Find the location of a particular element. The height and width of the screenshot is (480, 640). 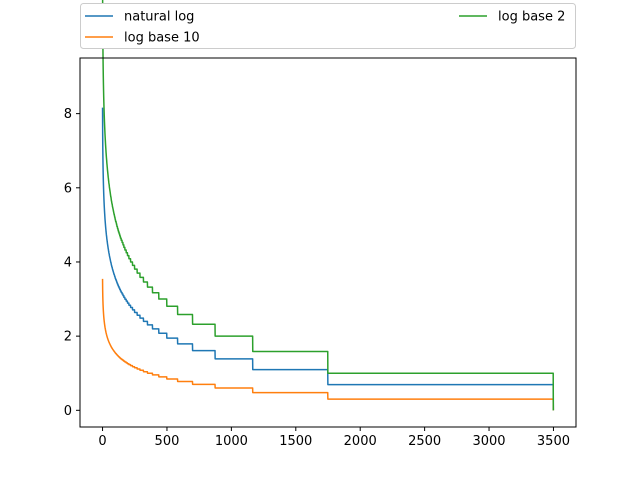

legend-frame is located at coordinates (328, 26).